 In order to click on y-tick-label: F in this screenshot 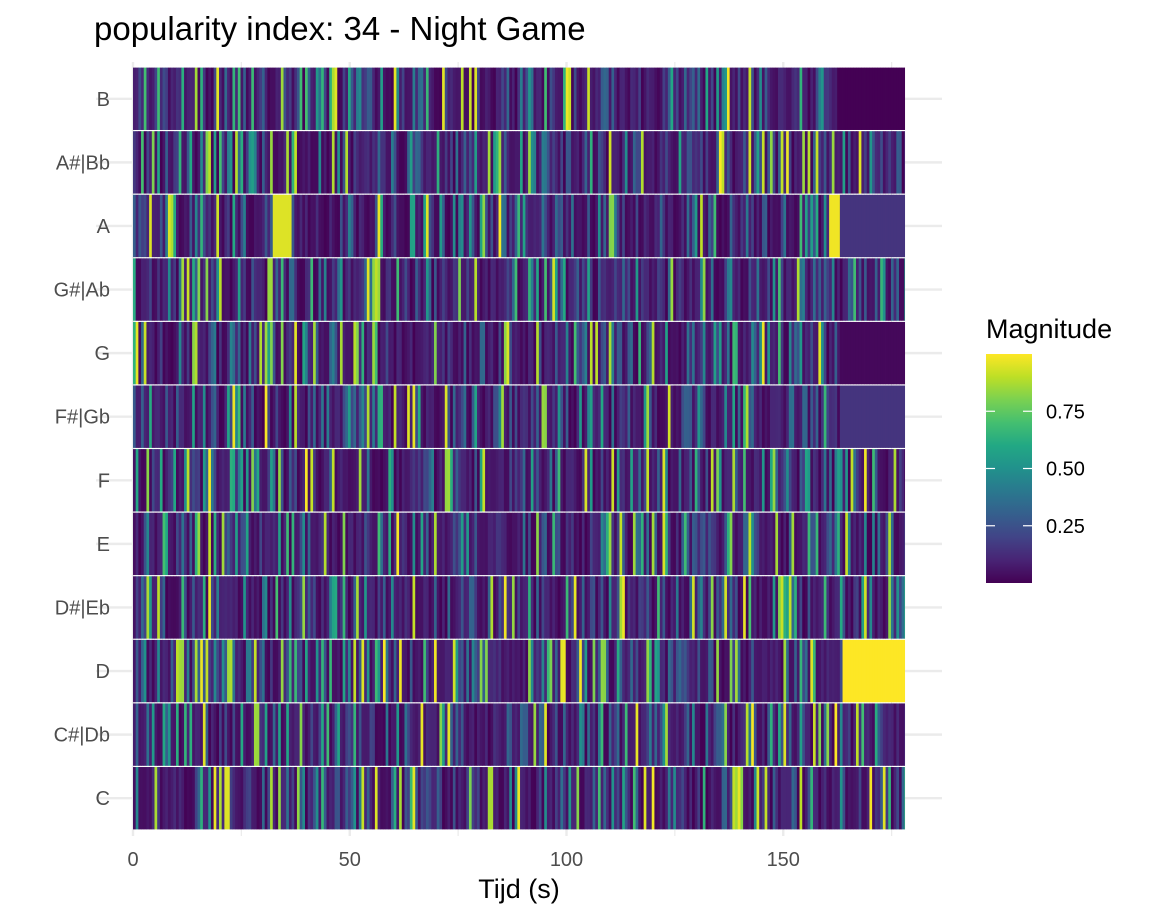, I will do `click(104, 481)`.